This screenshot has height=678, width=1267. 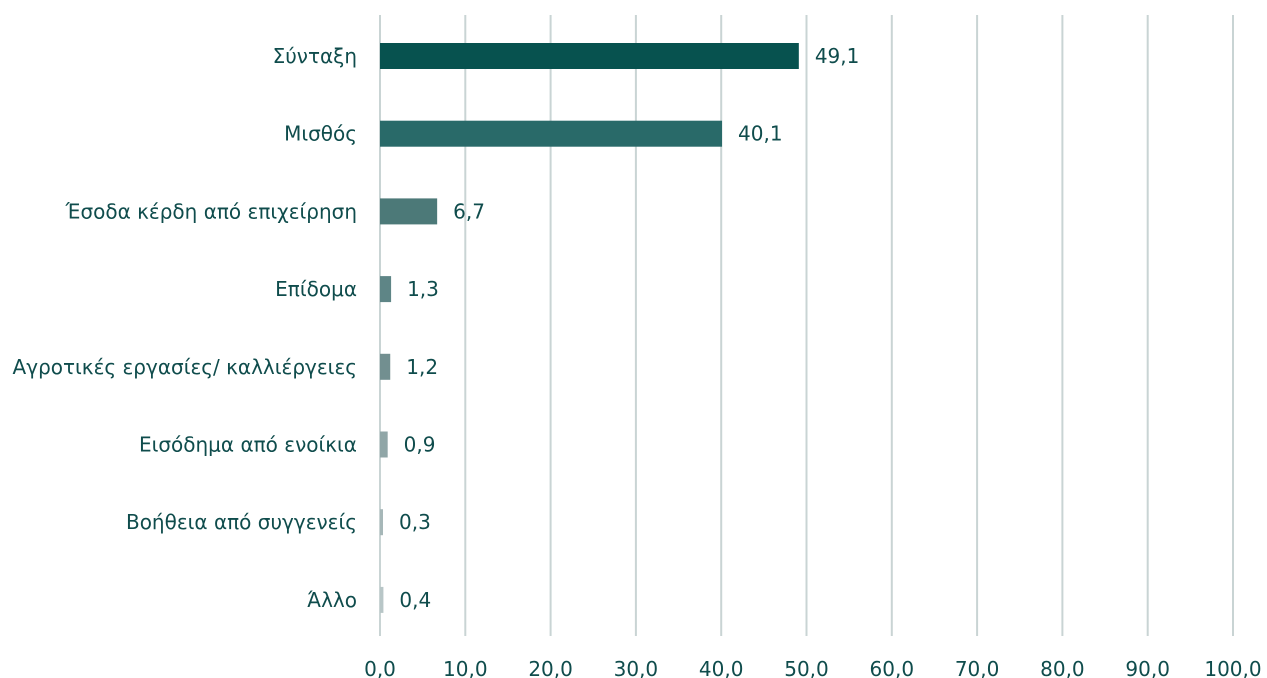 I want to click on x-tick-label: 90,0, so click(x=1147, y=667).